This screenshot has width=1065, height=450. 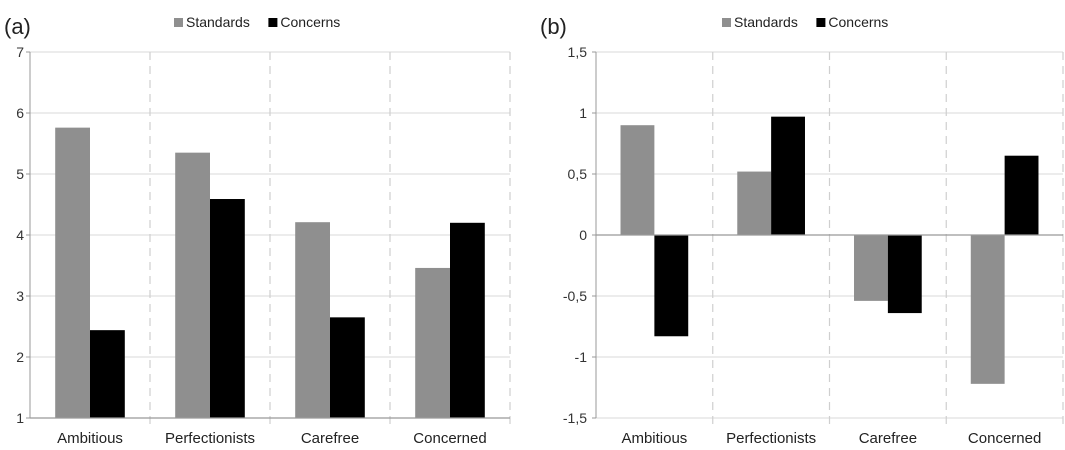 I want to click on y-tick-label: 5, so click(x=20, y=174).